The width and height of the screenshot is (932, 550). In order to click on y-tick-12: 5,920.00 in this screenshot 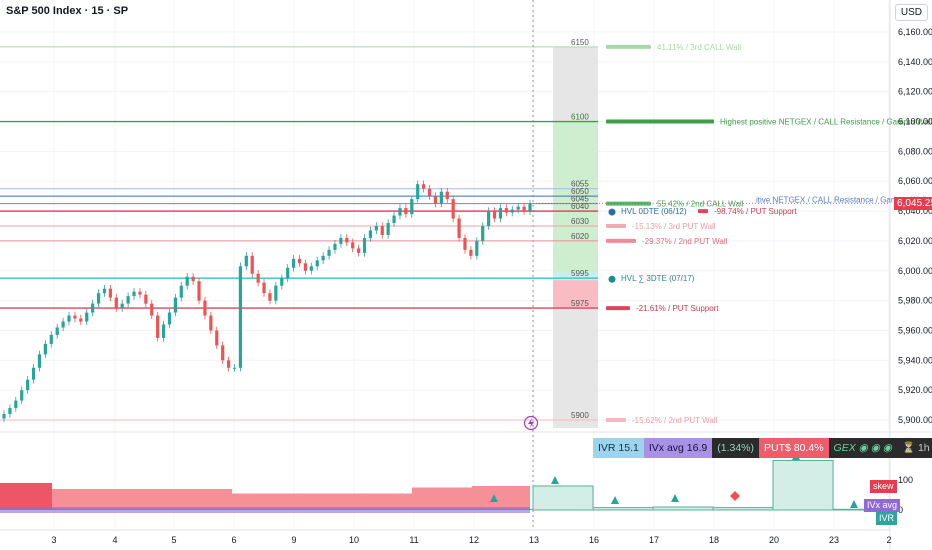, I will do `click(915, 390)`.